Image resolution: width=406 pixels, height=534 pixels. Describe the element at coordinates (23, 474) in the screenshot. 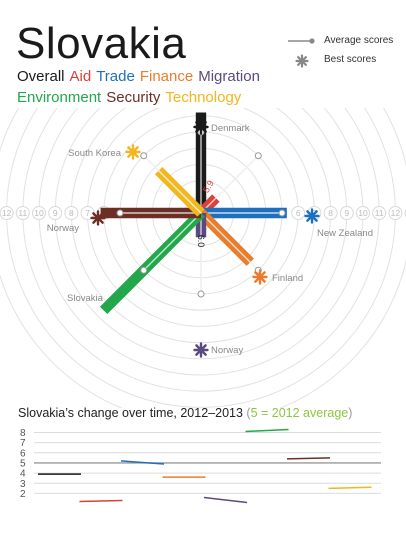

I see `timeline-tick: 4` at that location.